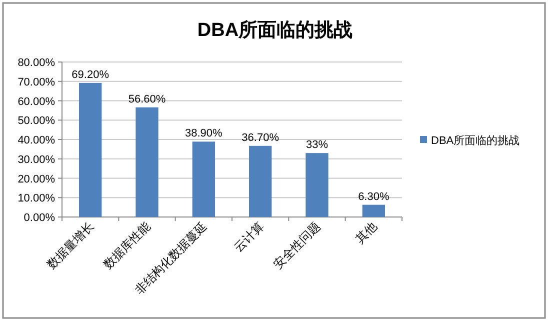 The height and width of the screenshot is (323, 550). Describe the element at coordinates (37, 63) in the screenshot. I see `y-tick-label: 80.00%` at that location.